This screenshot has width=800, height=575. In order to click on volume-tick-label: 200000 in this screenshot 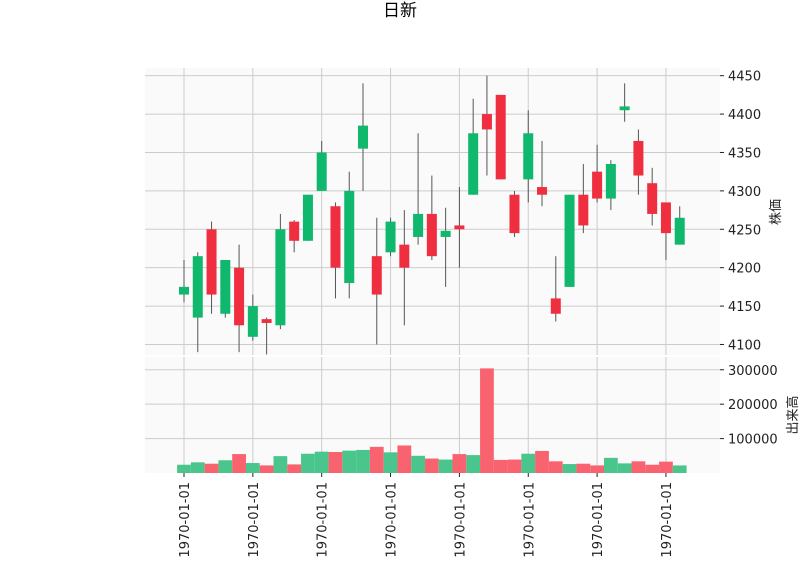, I will do `click(753, 405)`.